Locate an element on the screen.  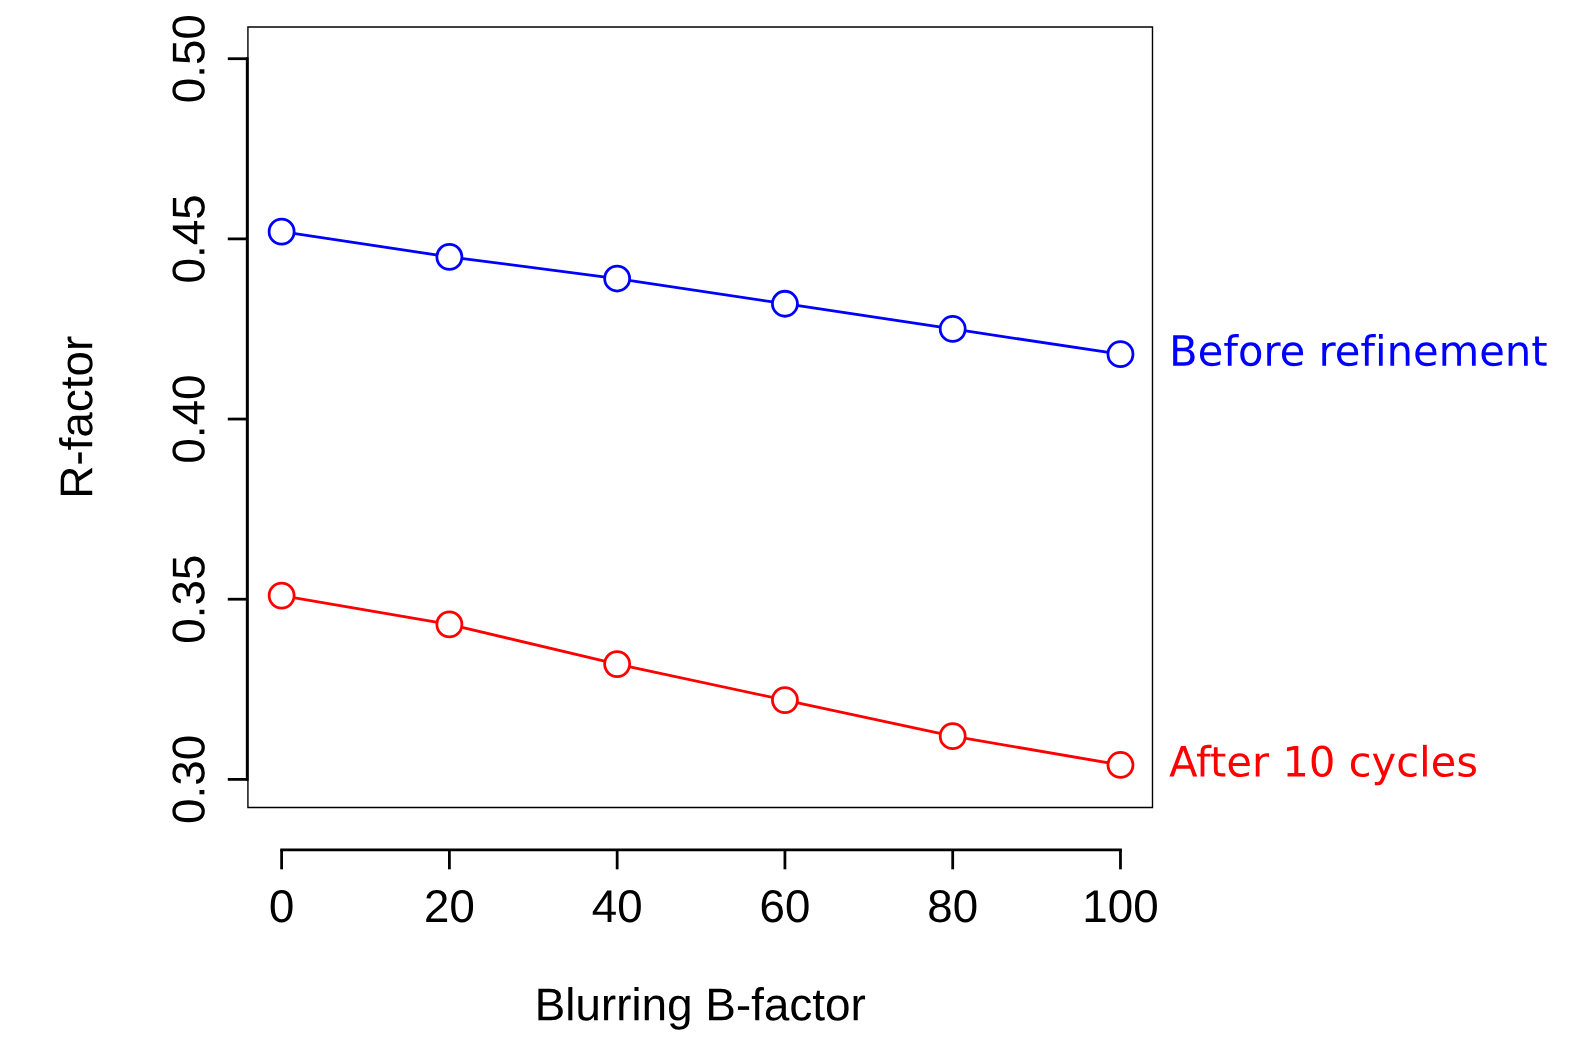
x-tick-label: 60 is located at coordinates (785, 906).